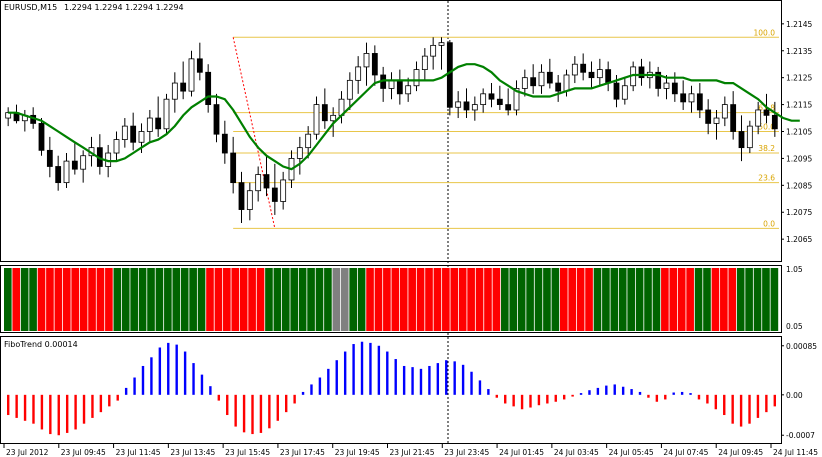 The width and height of the screenshot is (822, 457). What do you see at coordinates (357, 452) in the screenshot?
I see `time-tick-label: 23 Jul 19:45` at bounding box center [357, 452].